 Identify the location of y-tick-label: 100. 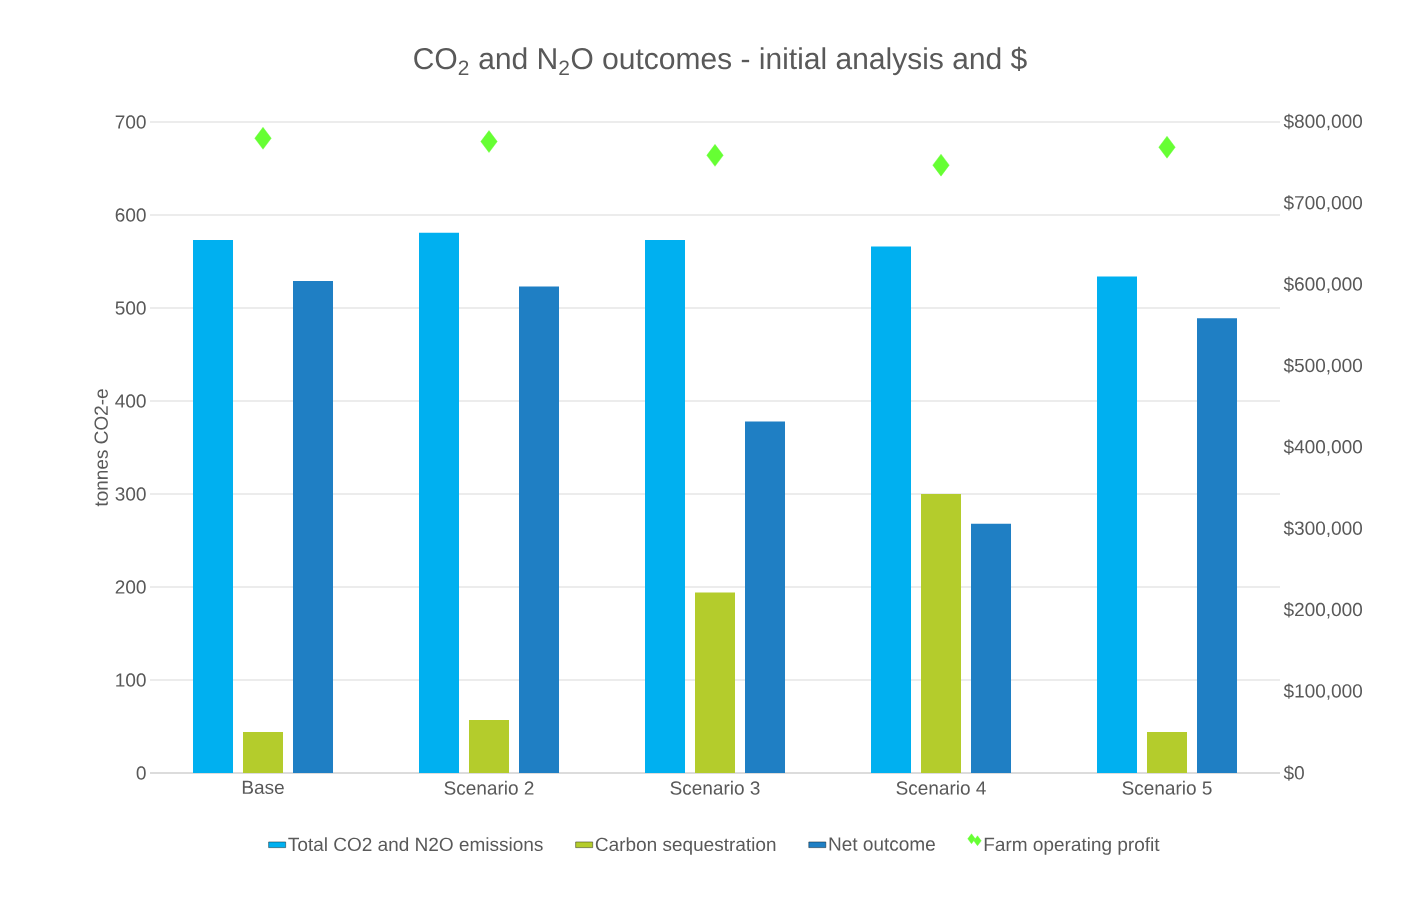
(131, 680).